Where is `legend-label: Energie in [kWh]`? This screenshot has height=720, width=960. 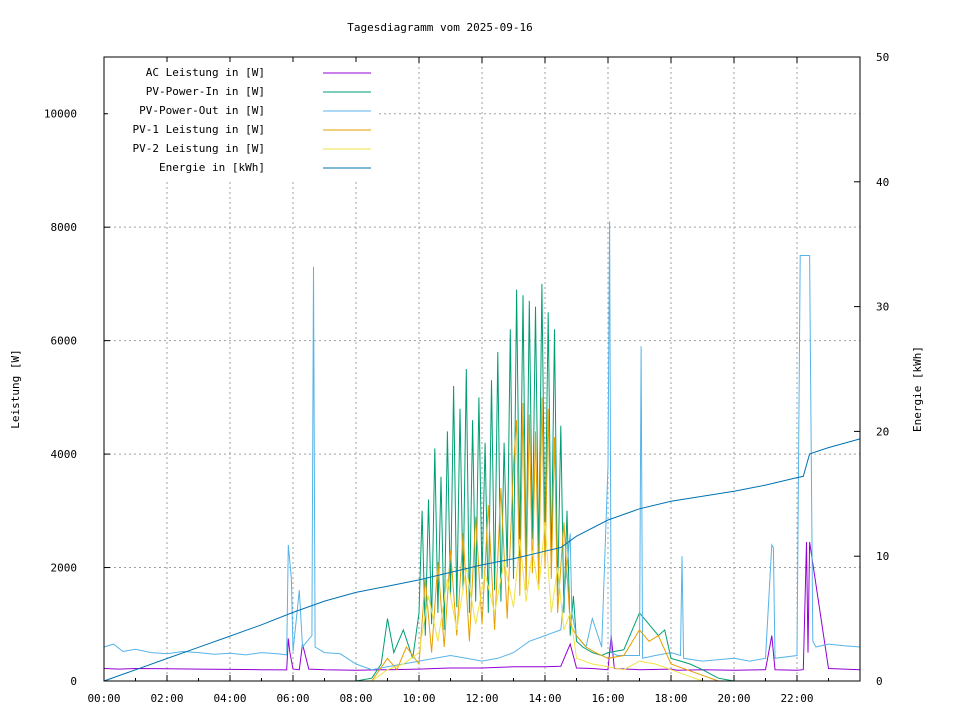 legend-label: Energie in [kWh] is located at coordinates (212, 167).